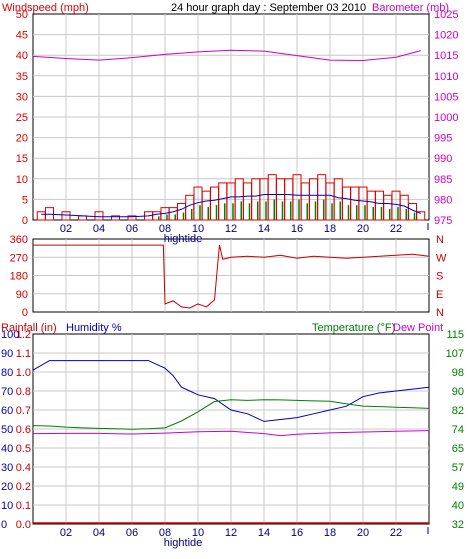  Describe the element at coordinates (22, 159) in the screenshot. I see `windspeed-tick-label: 15` at that location.